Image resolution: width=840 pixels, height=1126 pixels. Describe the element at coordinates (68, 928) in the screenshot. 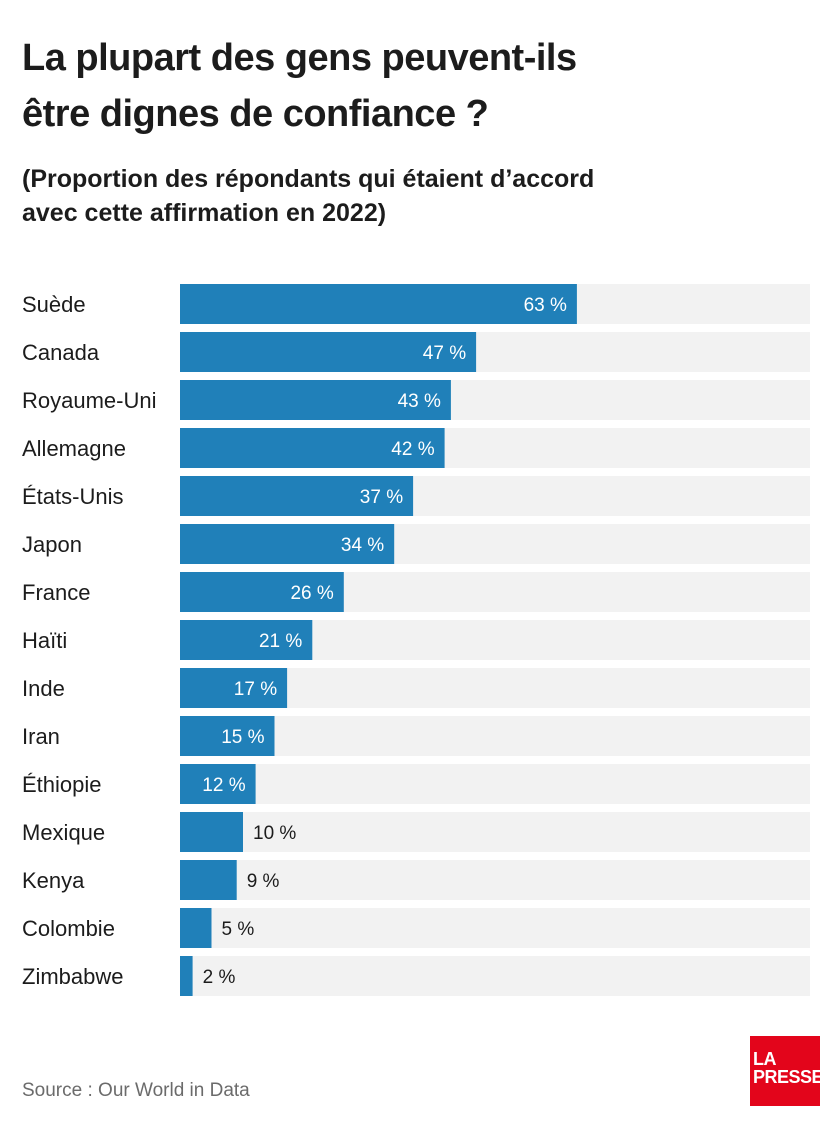

I see `country-label: Colombie` at that location.